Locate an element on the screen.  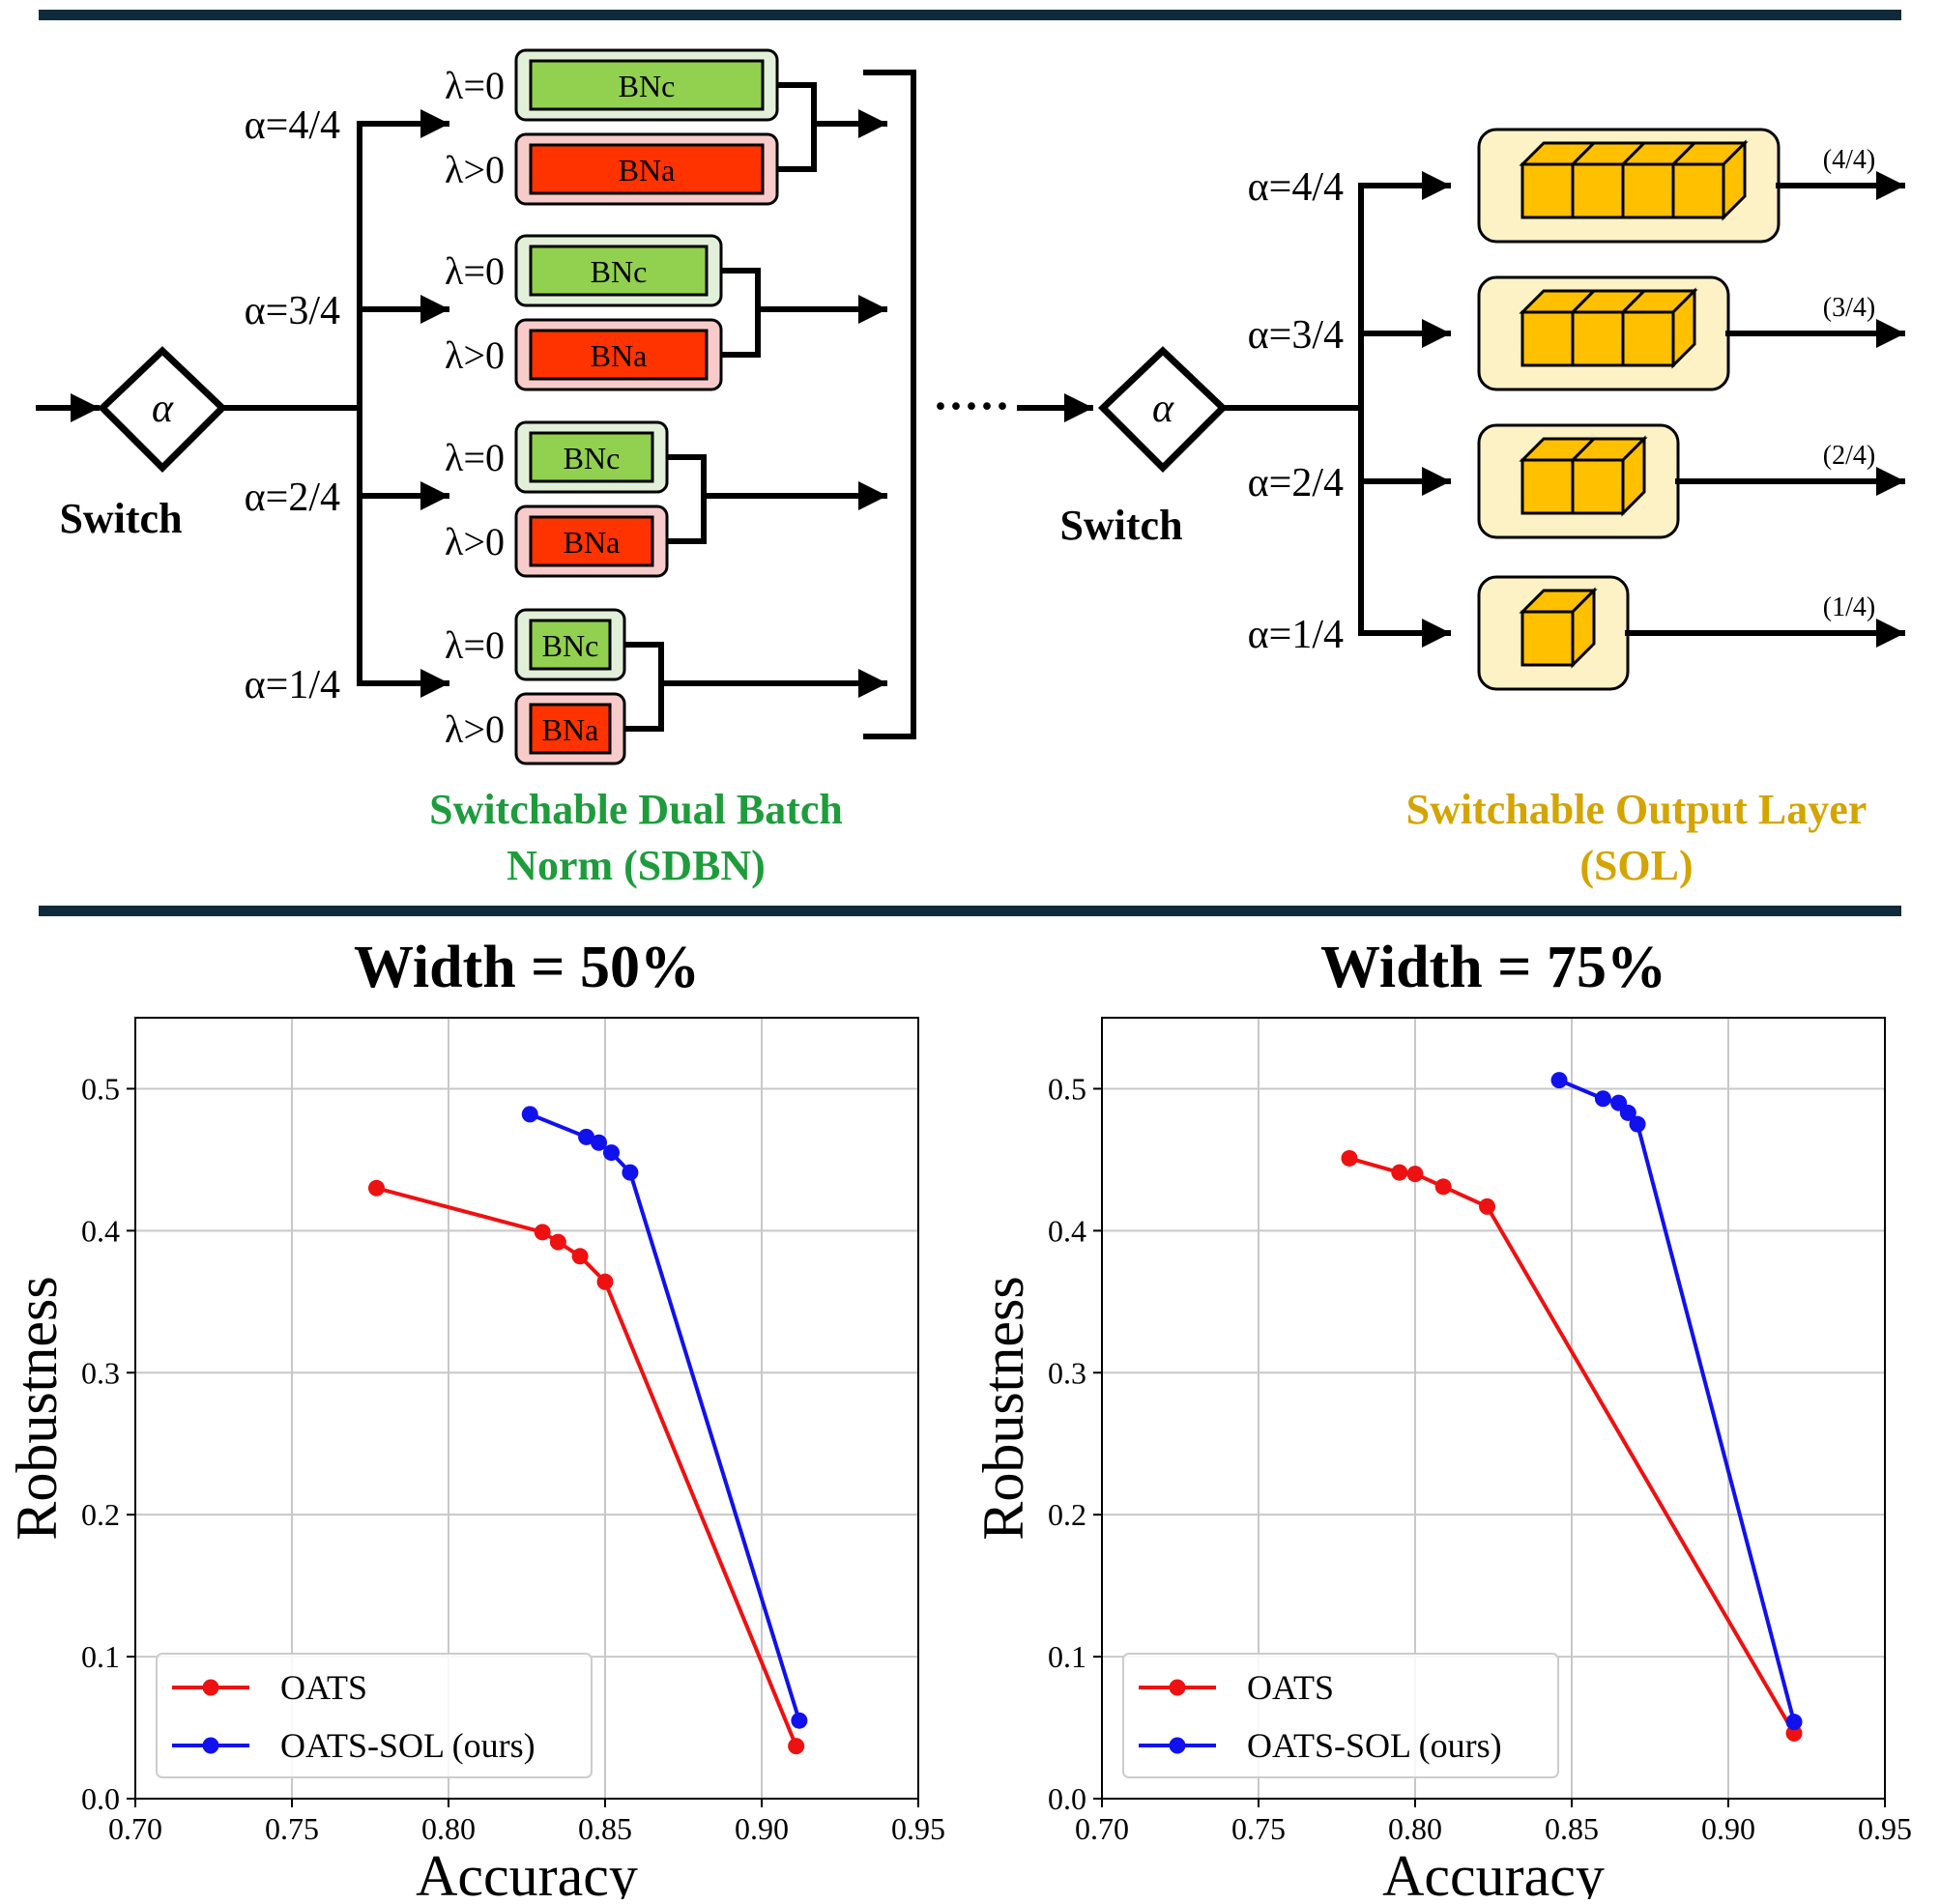
series-line-oats is located at coordinates (1572, 1446).